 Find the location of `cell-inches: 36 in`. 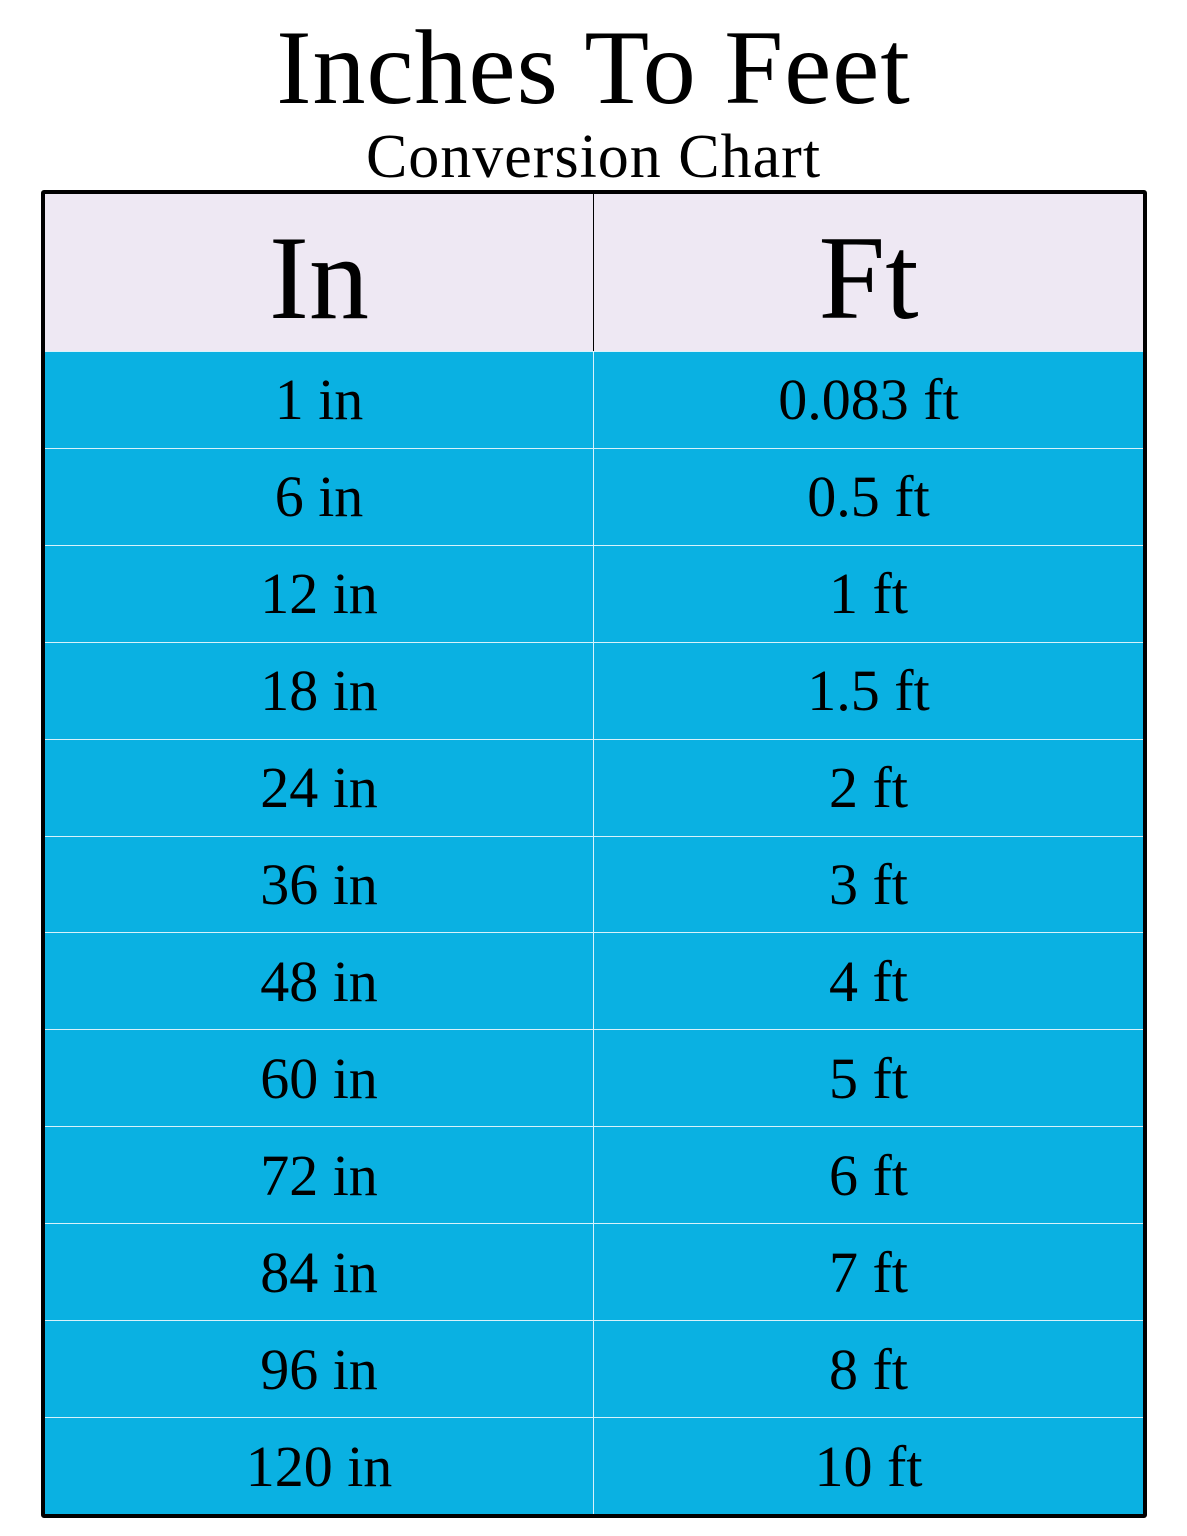

cell-inches: 36 in is located at coordinates (319, 884).